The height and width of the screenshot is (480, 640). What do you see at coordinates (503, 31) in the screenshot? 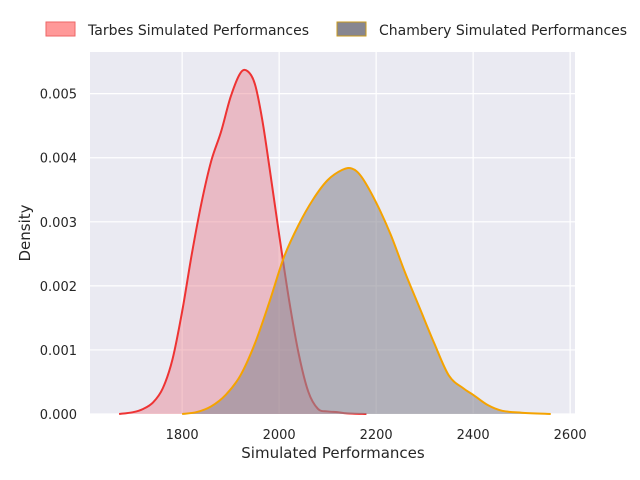
I see `legend-label-chambery: Chambery Simulated Performances` at bounding box center [503, 31].